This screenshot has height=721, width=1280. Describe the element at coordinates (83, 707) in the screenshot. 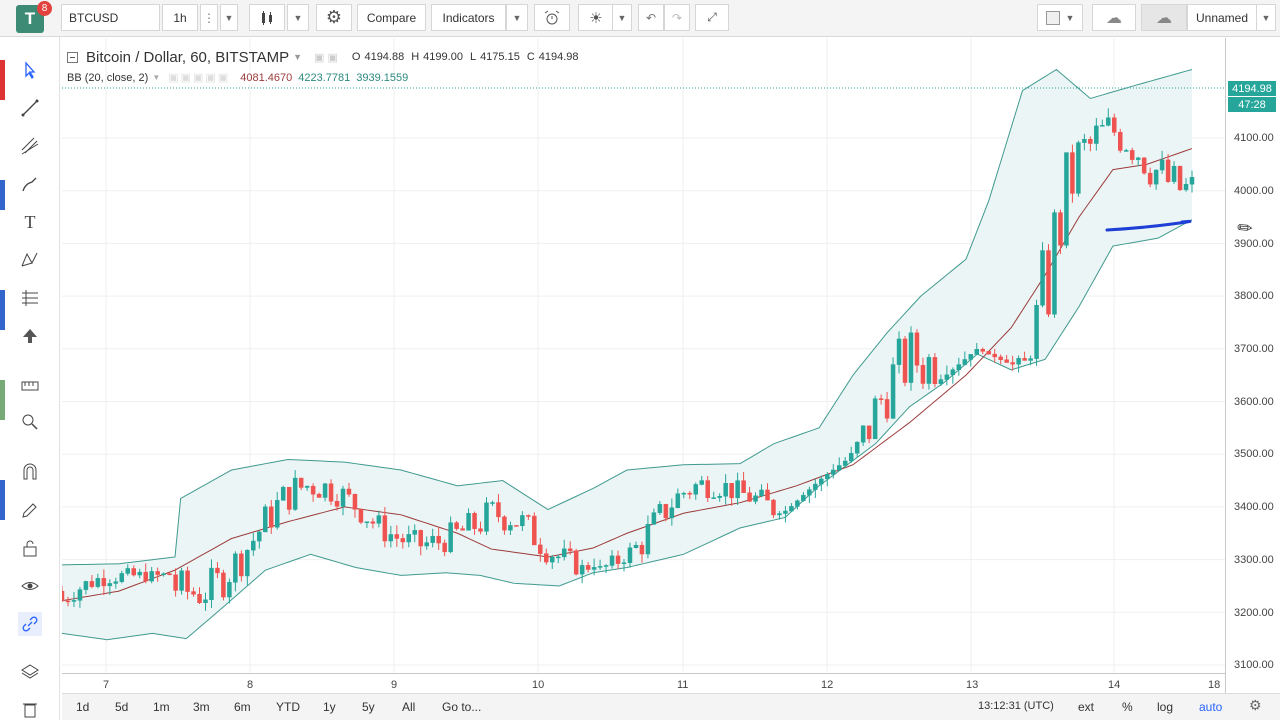

I see `range-1d: 1d` at that location.